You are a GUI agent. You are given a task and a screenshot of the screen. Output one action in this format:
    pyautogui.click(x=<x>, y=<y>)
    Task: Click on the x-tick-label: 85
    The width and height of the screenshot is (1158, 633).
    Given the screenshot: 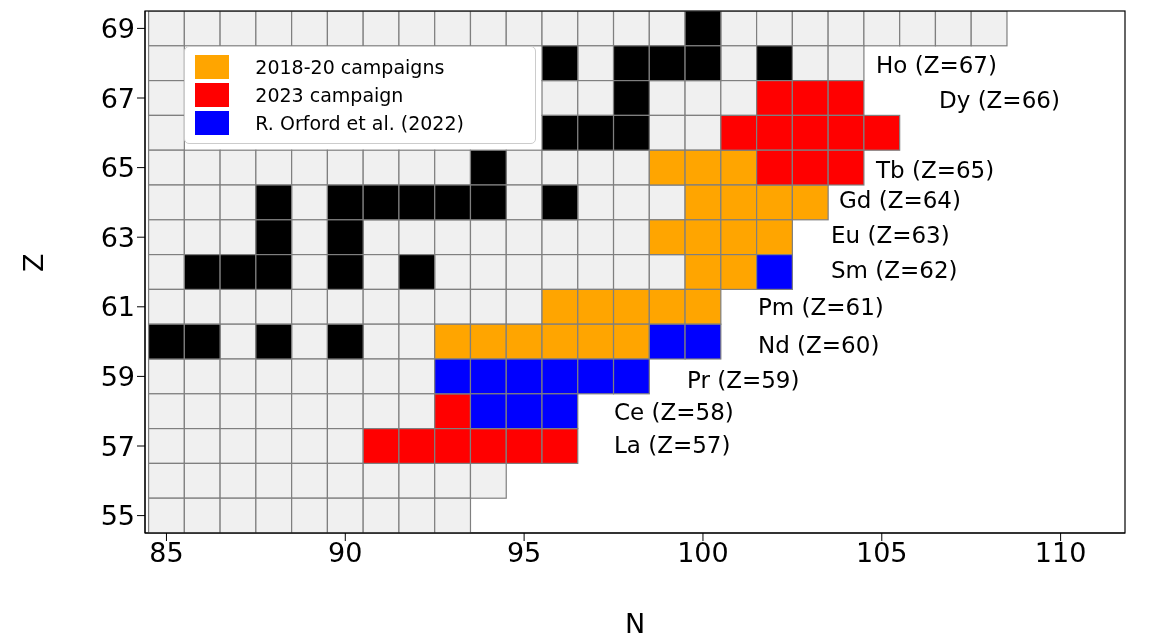 What is the action you would take?
    pyautogui.click(x=166, y=553)
    